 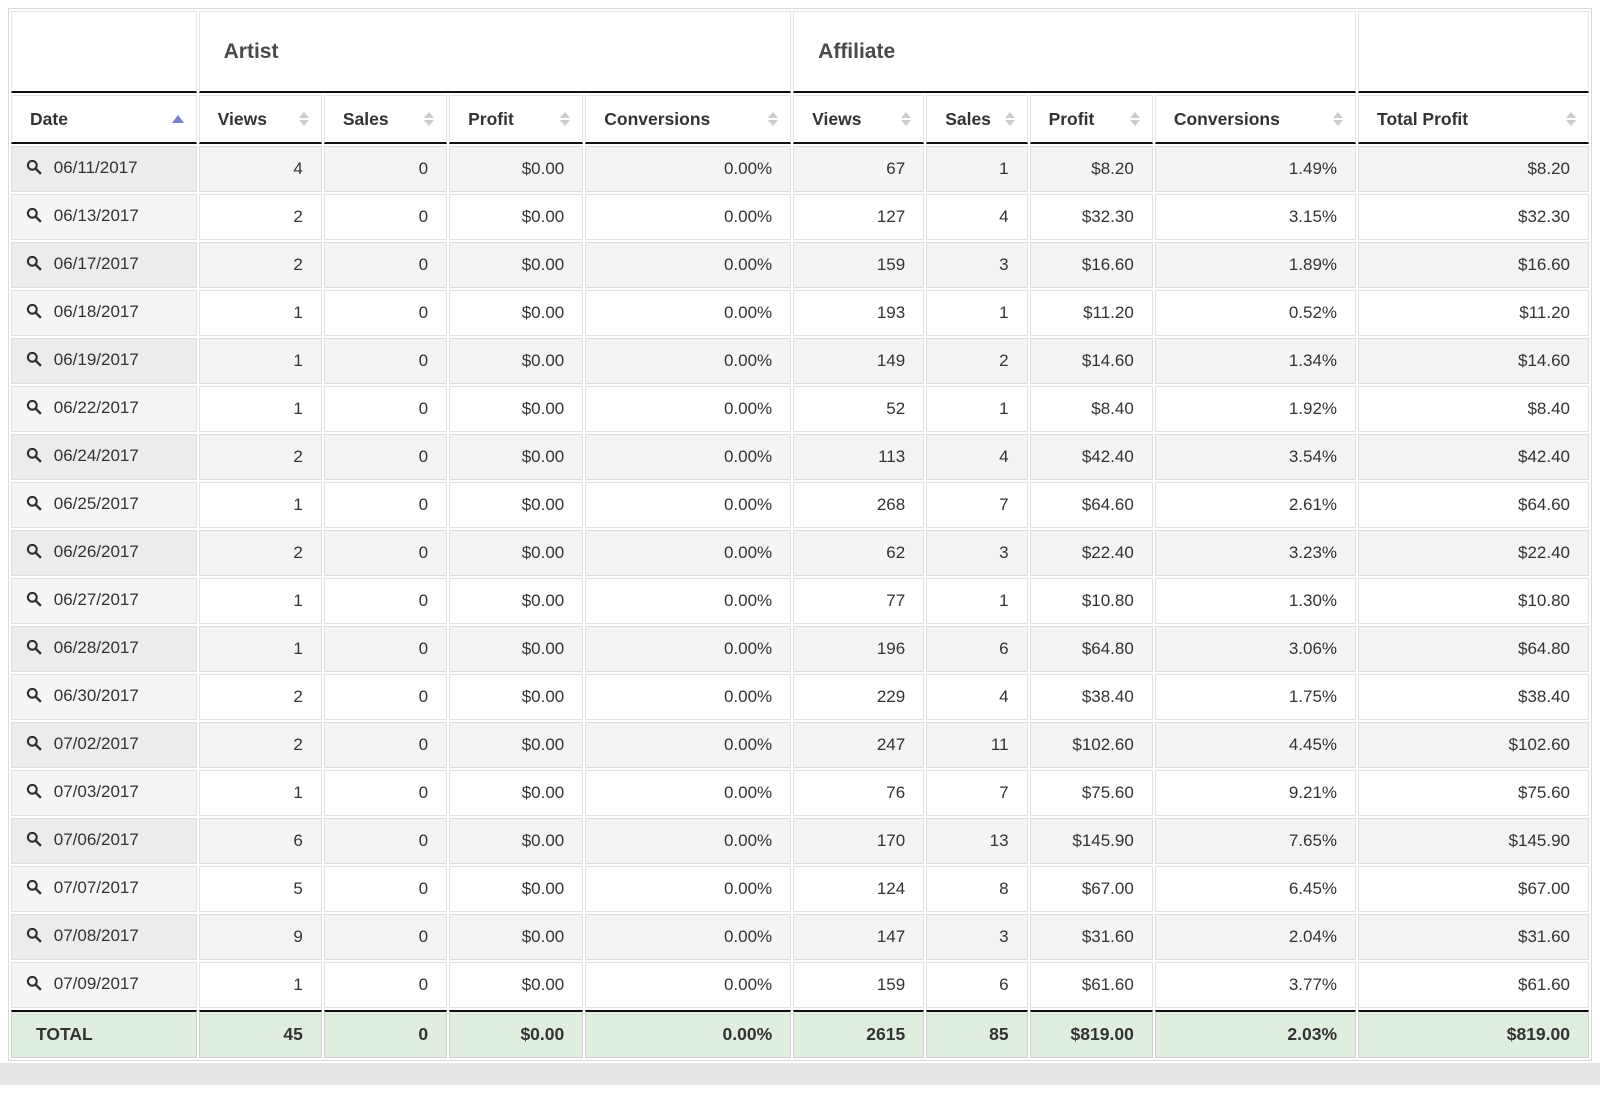 What do you see at coordinates (977, 313) in the screenshot?
I see `affiliate-sales-cell: 1` at bounding box center [977, 313].